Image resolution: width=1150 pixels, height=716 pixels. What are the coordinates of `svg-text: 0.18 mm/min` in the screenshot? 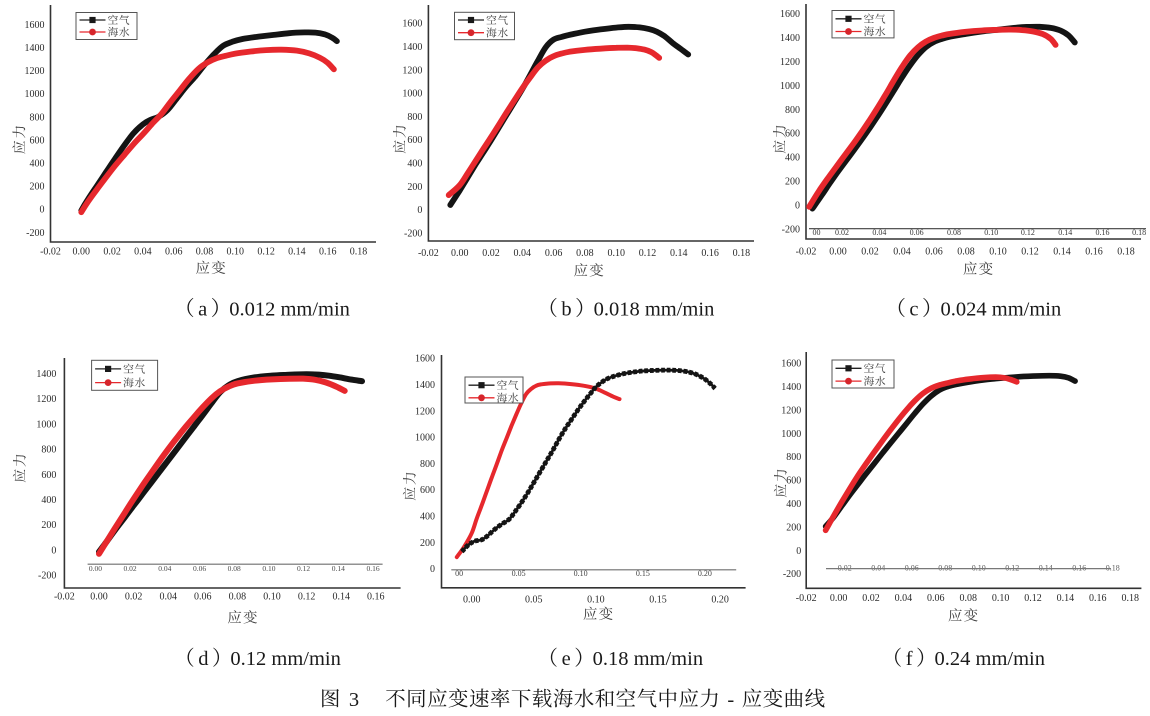 It's located at (648, 659).